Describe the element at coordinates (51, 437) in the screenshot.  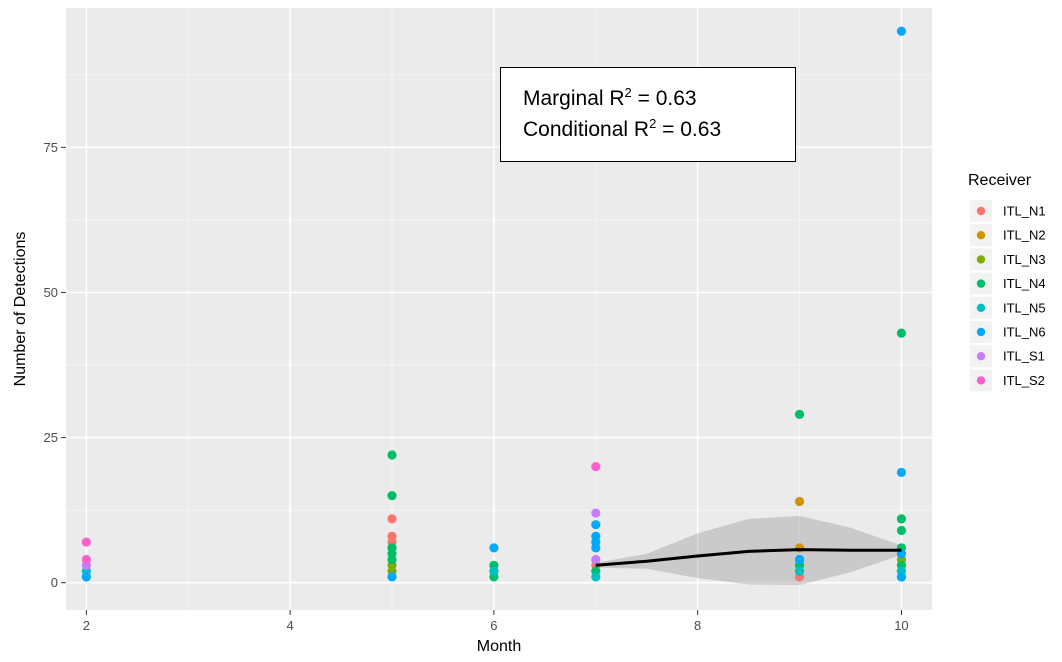
I see `y-tick-label: 25` at that location.